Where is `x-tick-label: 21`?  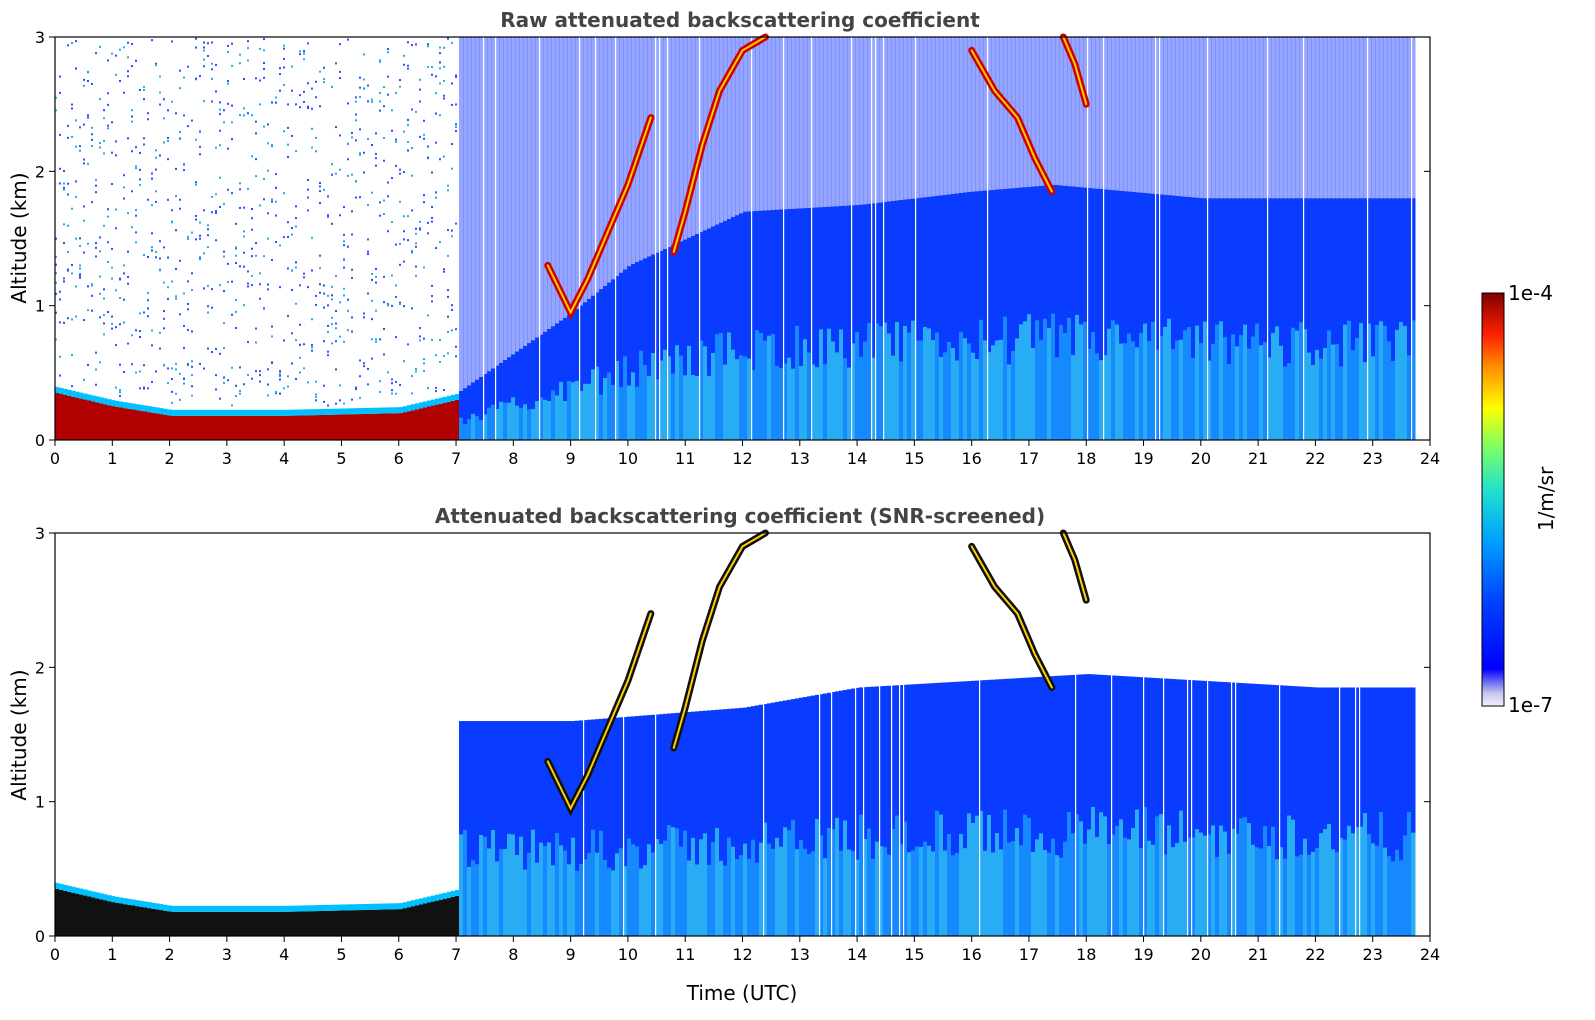
x-tick-label: 21 is located at coordinates (1258, 954).